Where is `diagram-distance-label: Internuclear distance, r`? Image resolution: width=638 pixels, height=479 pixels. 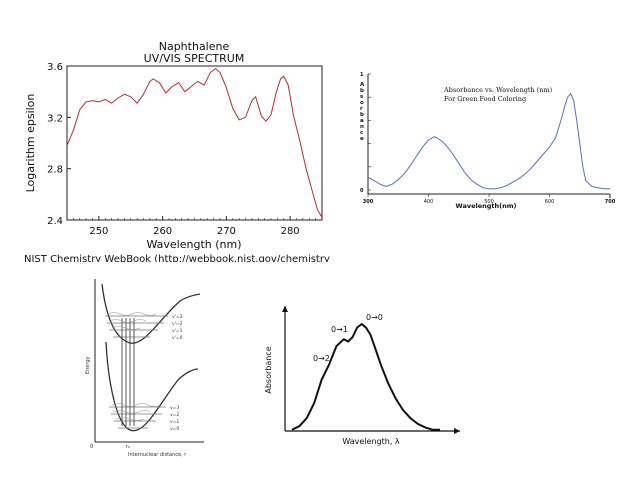
diagram-distance-label: Internuclear distance, r is located at coordinates (157, 455).